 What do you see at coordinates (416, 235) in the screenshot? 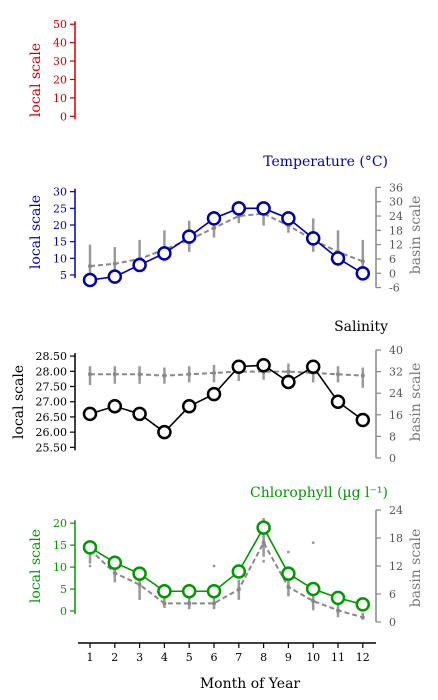
I see `panel2-right-ylabel: basin scale` at bounding box center [416, 235].